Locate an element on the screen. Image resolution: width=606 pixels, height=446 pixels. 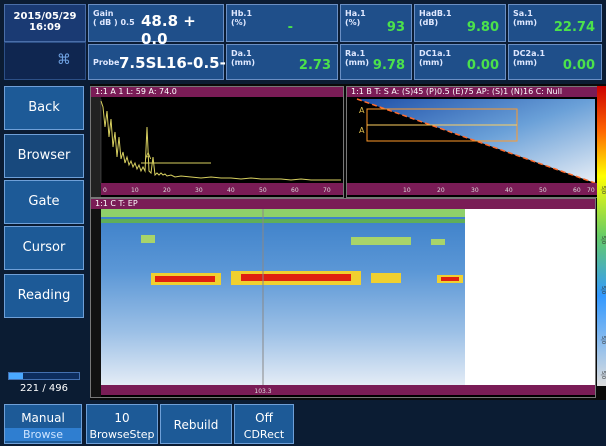
probe-icon: ⌘ is located at coordinates (45, 61).